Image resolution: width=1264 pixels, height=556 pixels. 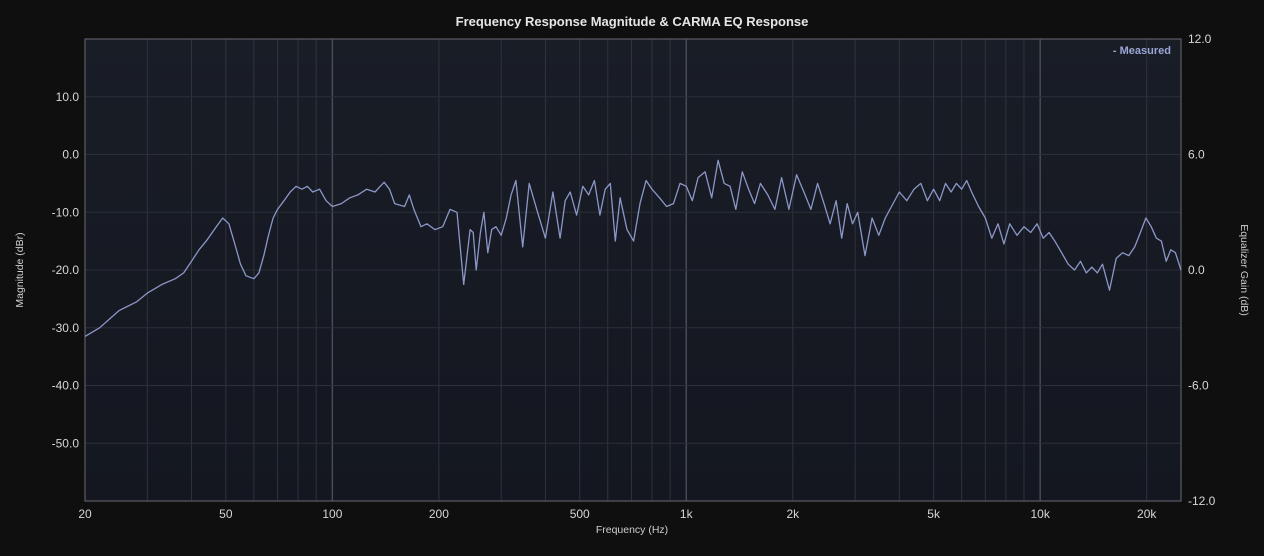 What do you see at coordinates (934, 514) in the screenshot?
I see `x-tick-label: 5k` at bounding box center [934, 514].